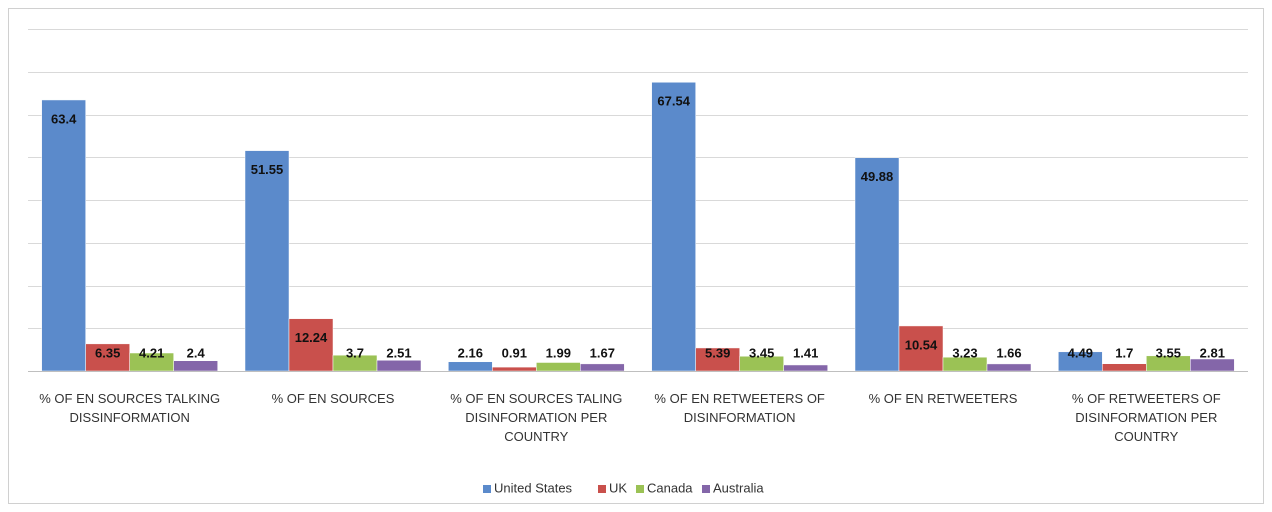  What do you see at coordinates (805, 352) in the screenshot?
I see `data-label: 1.41` at bounding box center [805, 352].